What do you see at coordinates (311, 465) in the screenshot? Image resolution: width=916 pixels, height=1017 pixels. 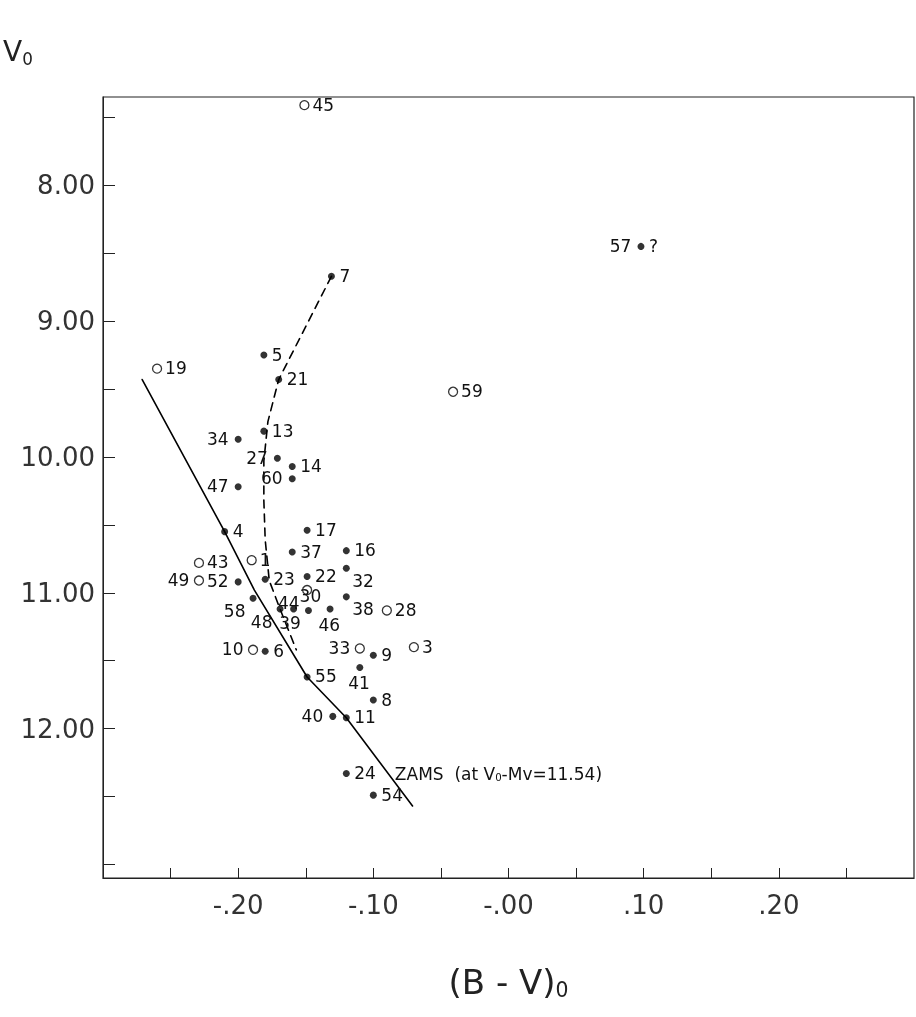 I see `annotation: 14` at bounding box center [311, 465].